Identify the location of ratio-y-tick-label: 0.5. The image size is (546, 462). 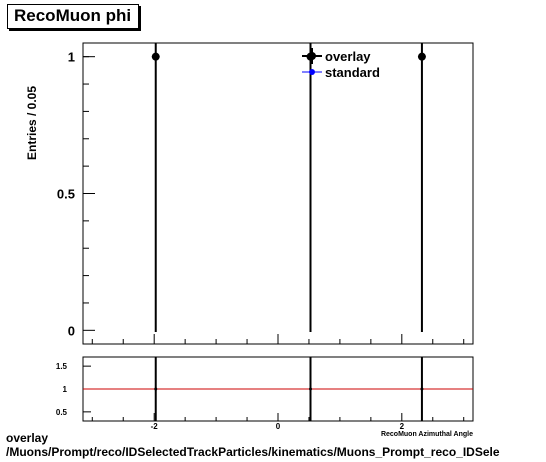
(62, 412).